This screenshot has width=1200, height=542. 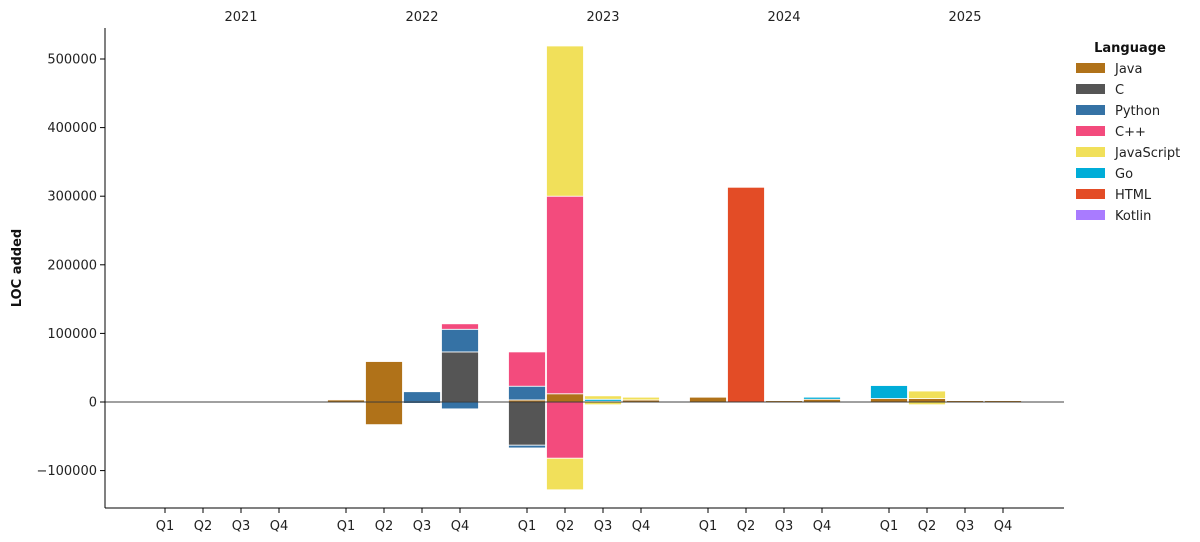 I want to click on bar-2023-q1-c-neg, so click(x=527, y=423).